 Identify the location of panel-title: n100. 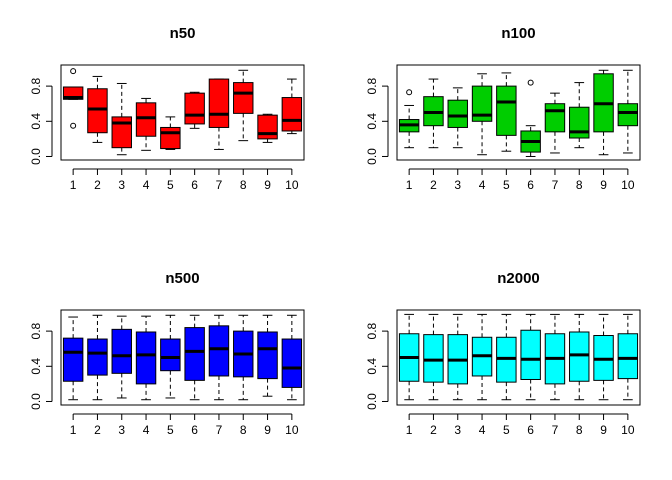
(518, 33).